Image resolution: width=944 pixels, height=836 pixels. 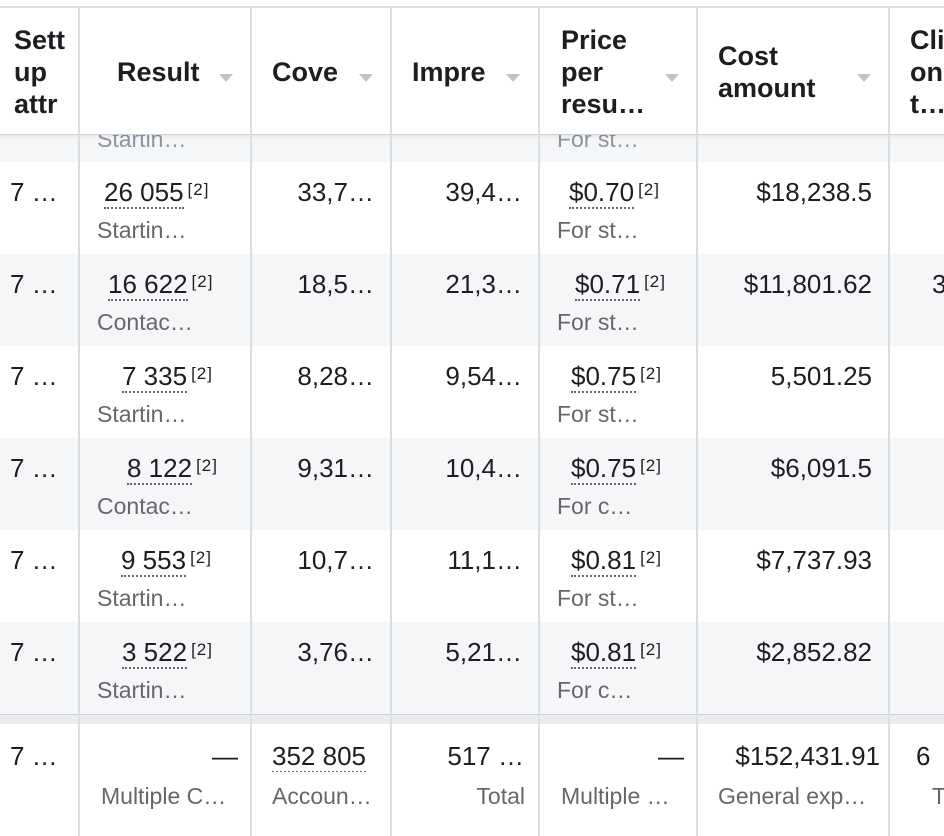 What do you see at coordinates (802, 71) in the screenshot?
I see `column-header-cost-amount: Cost amount` at bounding box center [802, 71].